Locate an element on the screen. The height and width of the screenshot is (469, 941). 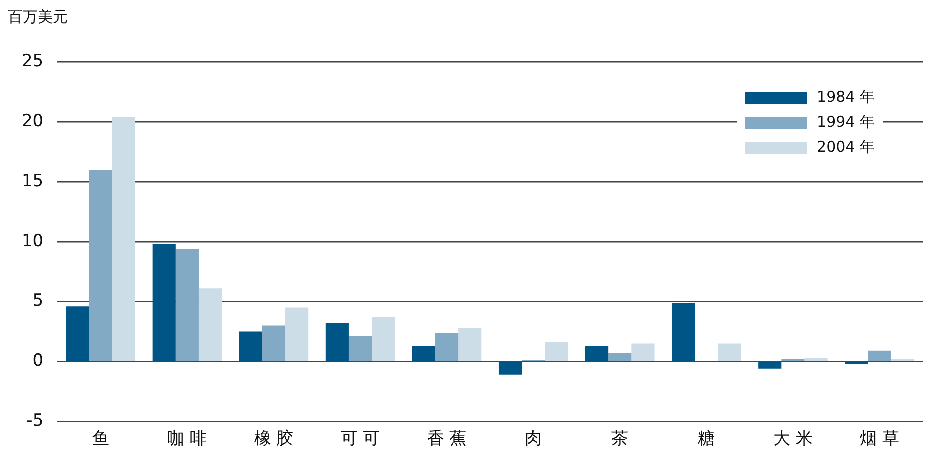
y-tick-label: 10 is located at coordinates (33, 241).